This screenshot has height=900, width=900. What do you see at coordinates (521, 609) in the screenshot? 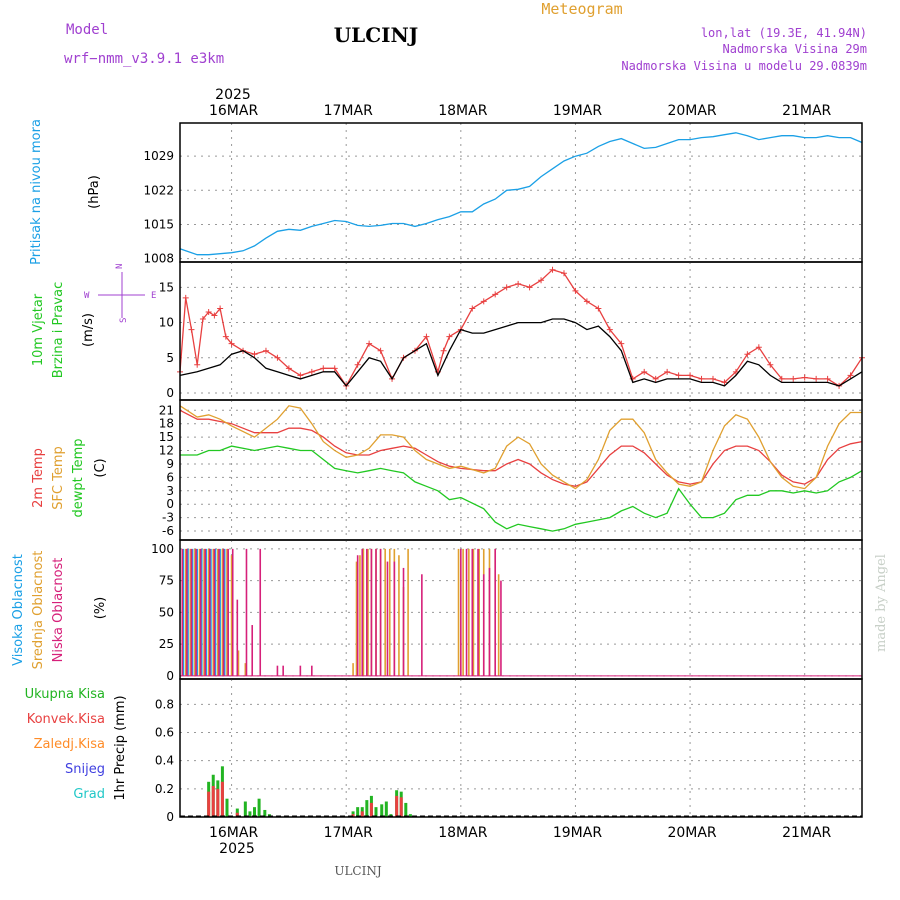
I see `cloud-frame` at bounding box center [521, 609].